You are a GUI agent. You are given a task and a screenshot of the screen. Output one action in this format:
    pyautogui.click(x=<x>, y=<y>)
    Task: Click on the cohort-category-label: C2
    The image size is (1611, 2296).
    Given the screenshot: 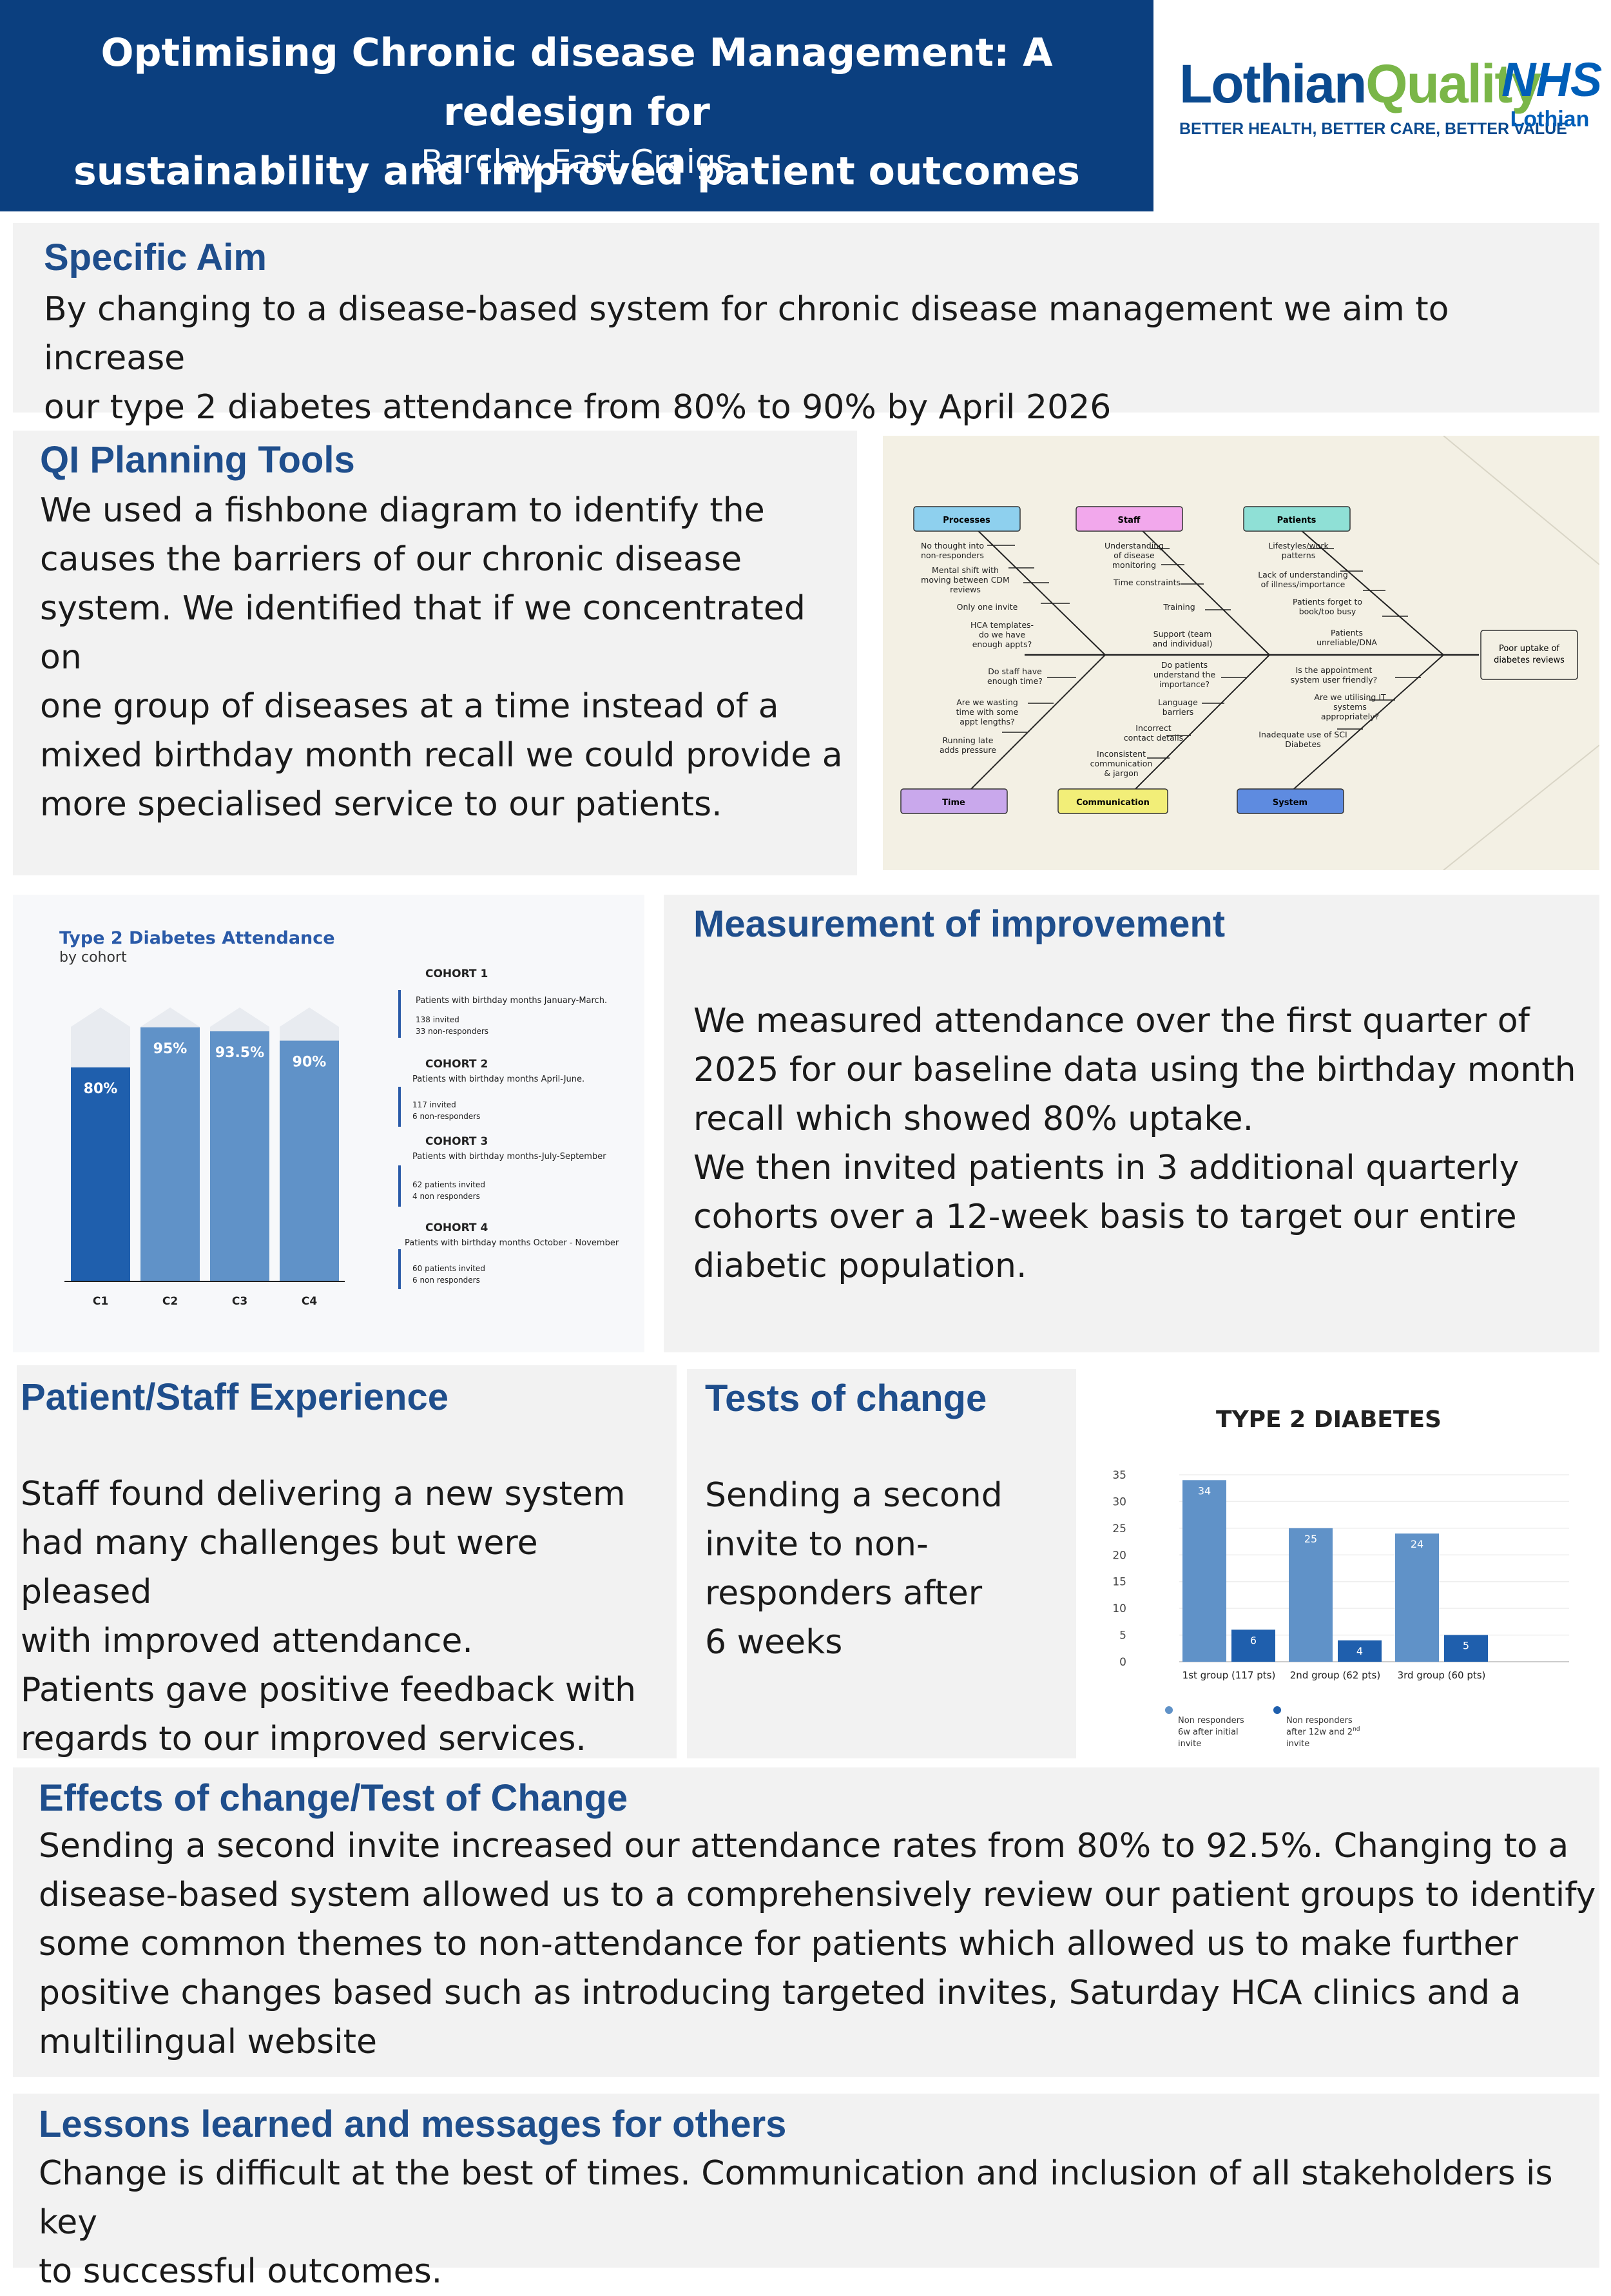 What is the action you would take?
    pyautogui.click(x=170, y=1301)
    